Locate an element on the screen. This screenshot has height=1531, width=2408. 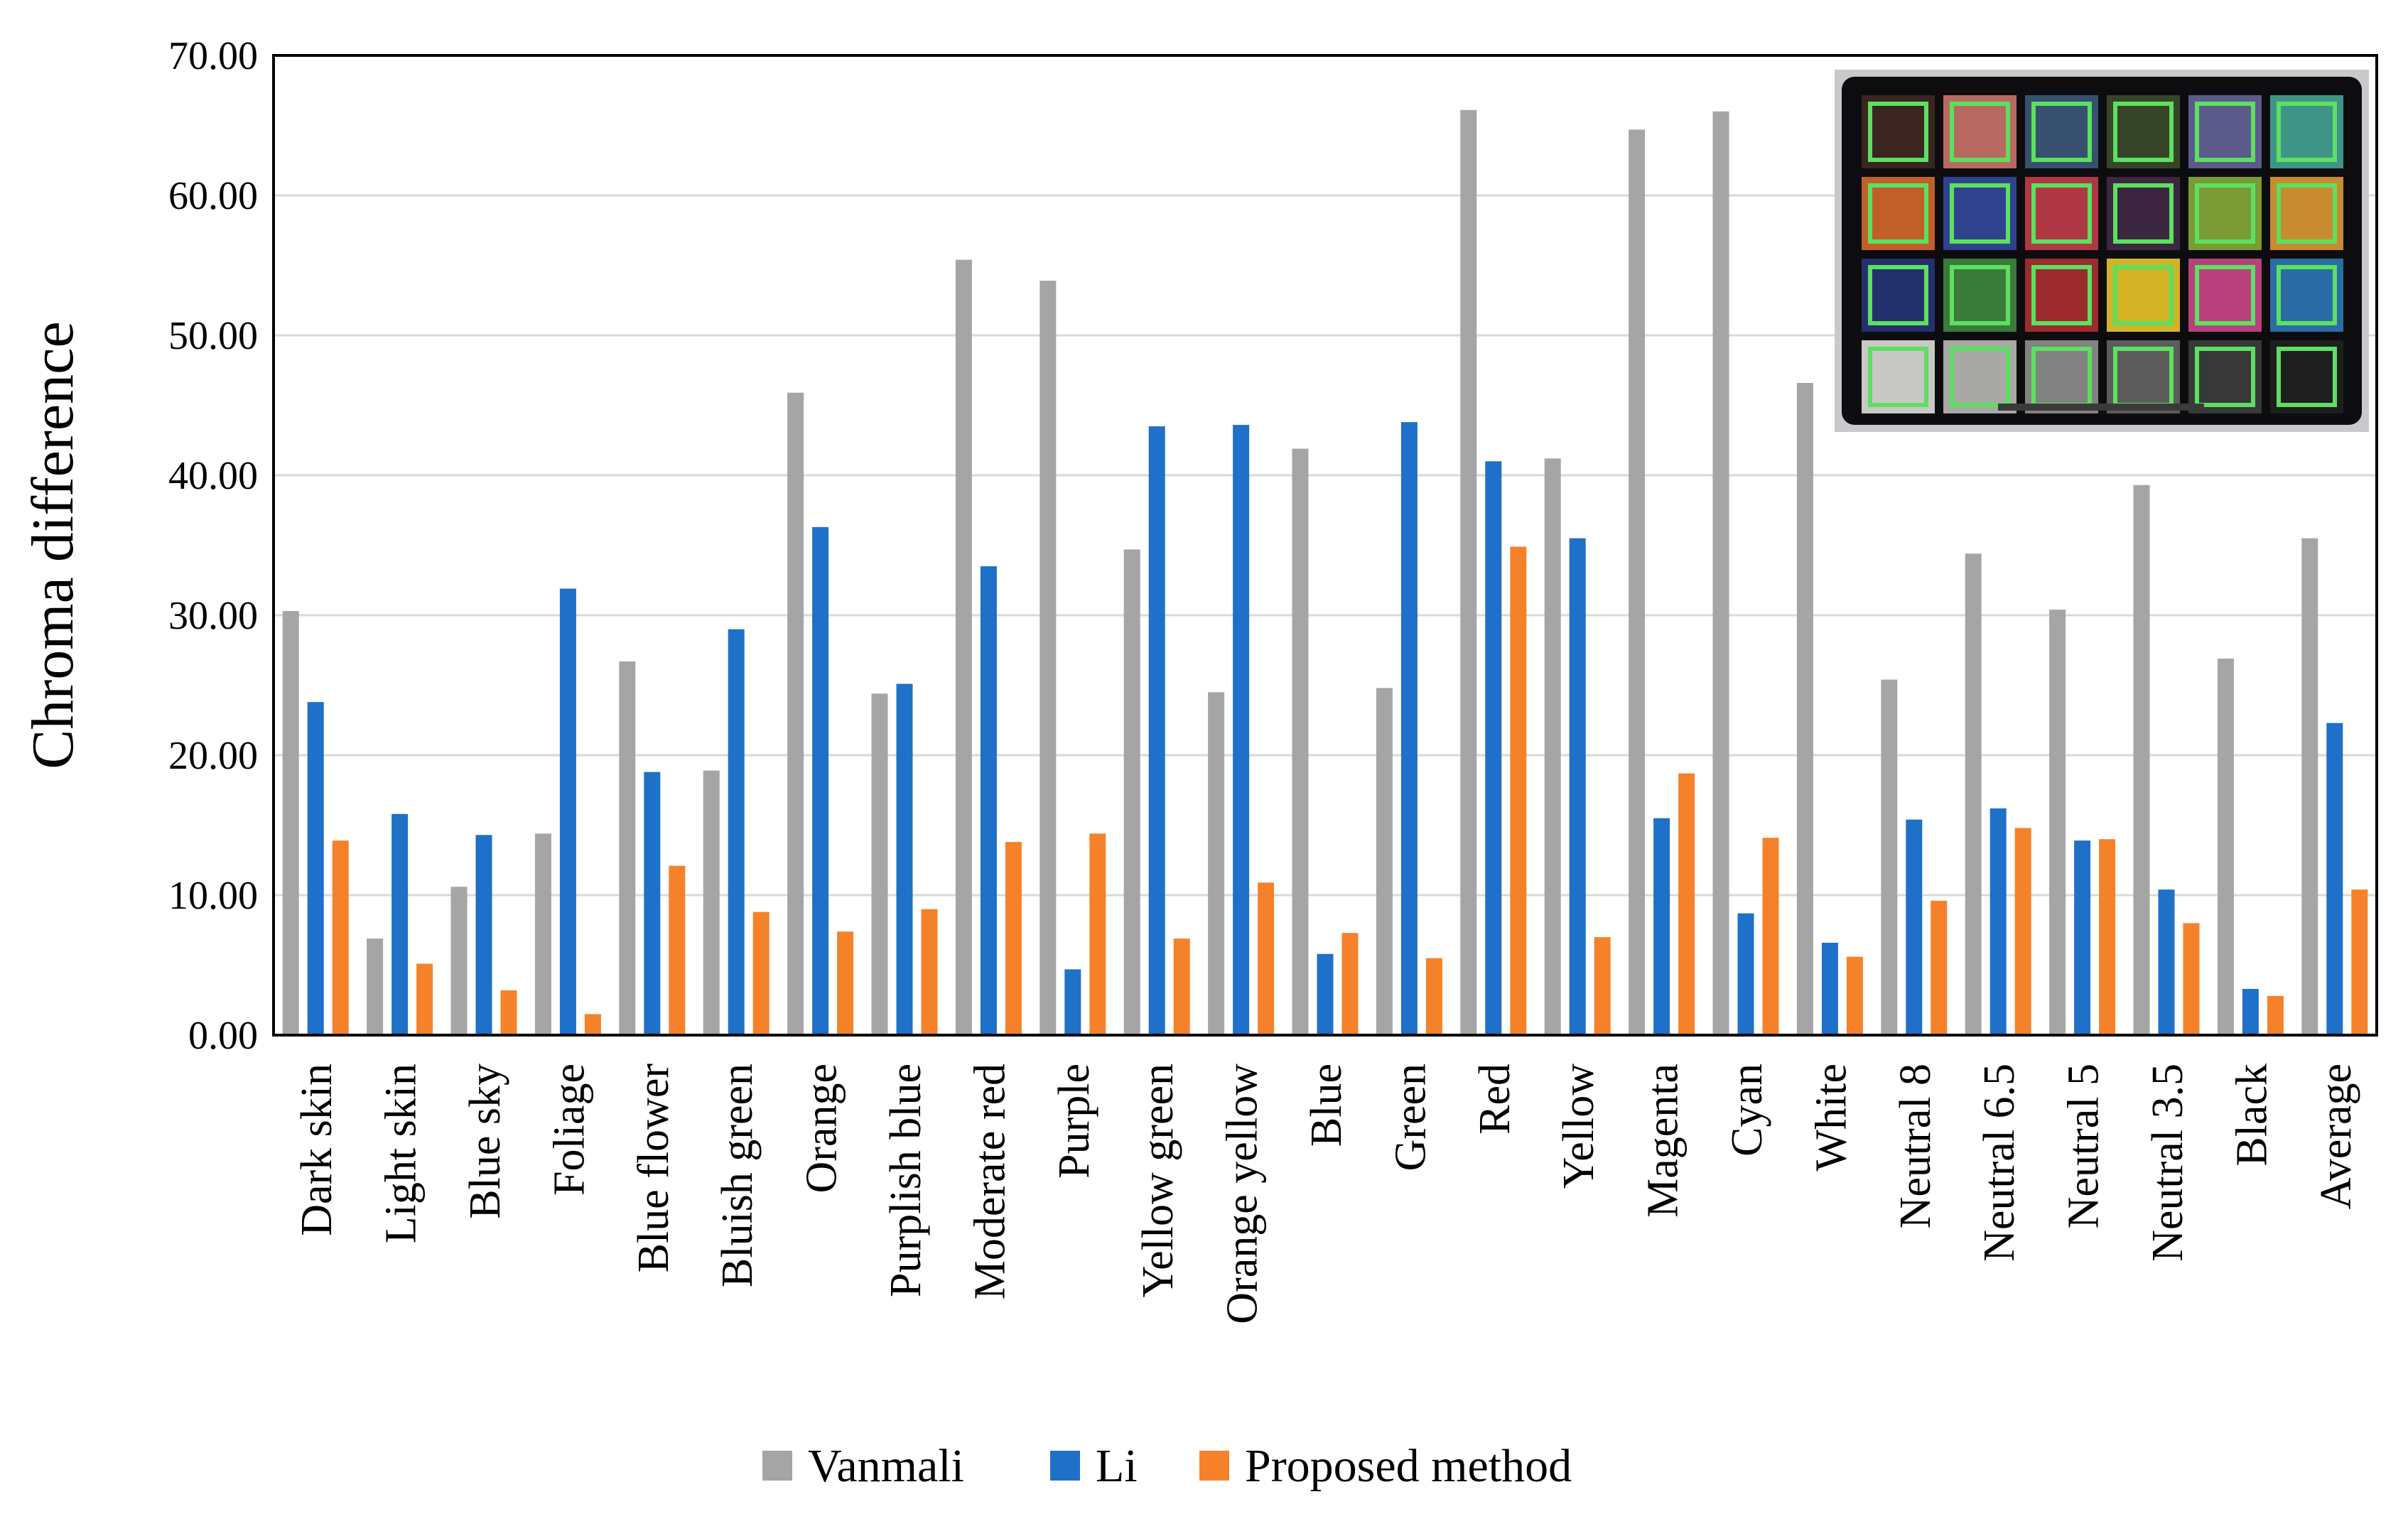
x-category-label: Green is located at coordinates (1410, 1117).